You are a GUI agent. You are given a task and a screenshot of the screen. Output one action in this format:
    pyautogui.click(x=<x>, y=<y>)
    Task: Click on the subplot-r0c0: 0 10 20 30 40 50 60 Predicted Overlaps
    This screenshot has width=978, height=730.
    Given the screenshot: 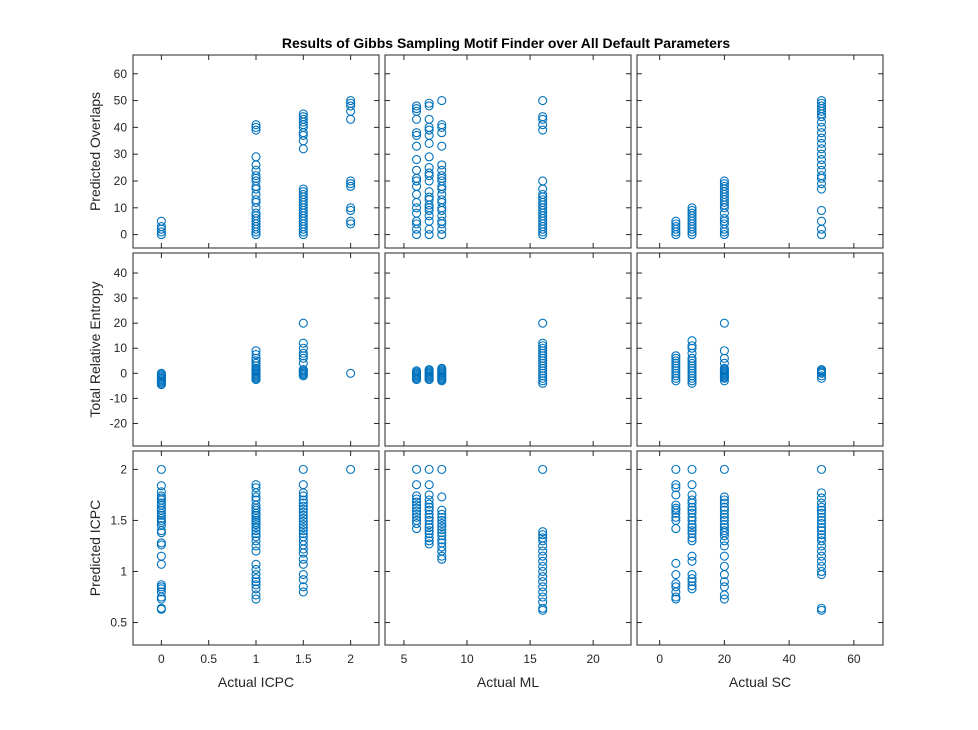 What is the action you would take?
    pyautogui.click(x=233, y=151)
    